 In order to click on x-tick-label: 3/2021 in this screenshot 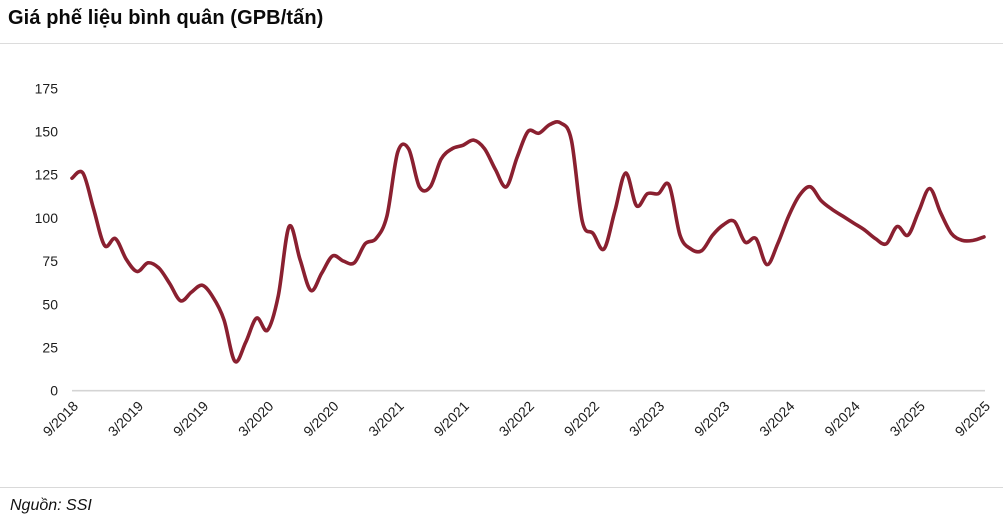, I will do `click(386, 419)`.